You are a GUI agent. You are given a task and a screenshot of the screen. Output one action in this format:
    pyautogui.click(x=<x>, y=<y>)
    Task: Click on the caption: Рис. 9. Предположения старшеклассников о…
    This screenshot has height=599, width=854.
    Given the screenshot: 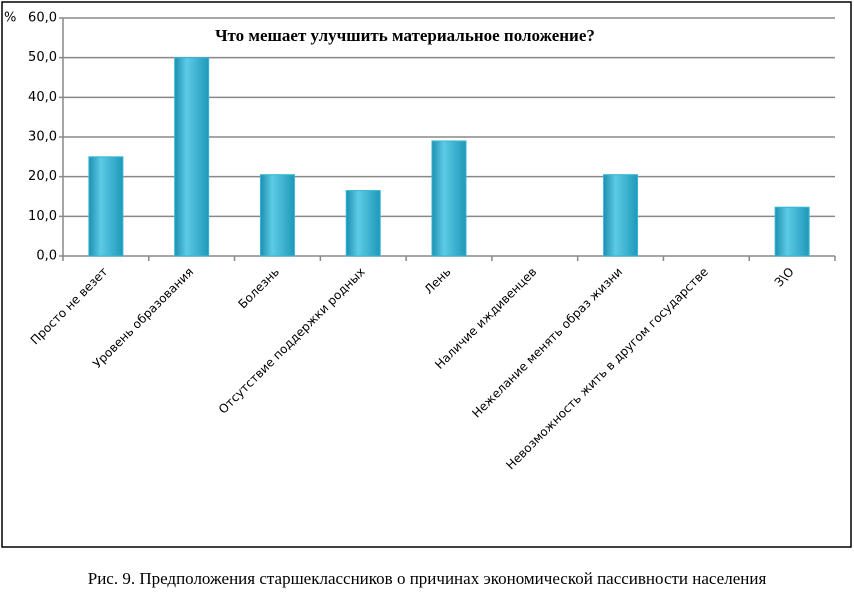 What is the action you would take?
    pyautogui.click(x=427, y=578)
    